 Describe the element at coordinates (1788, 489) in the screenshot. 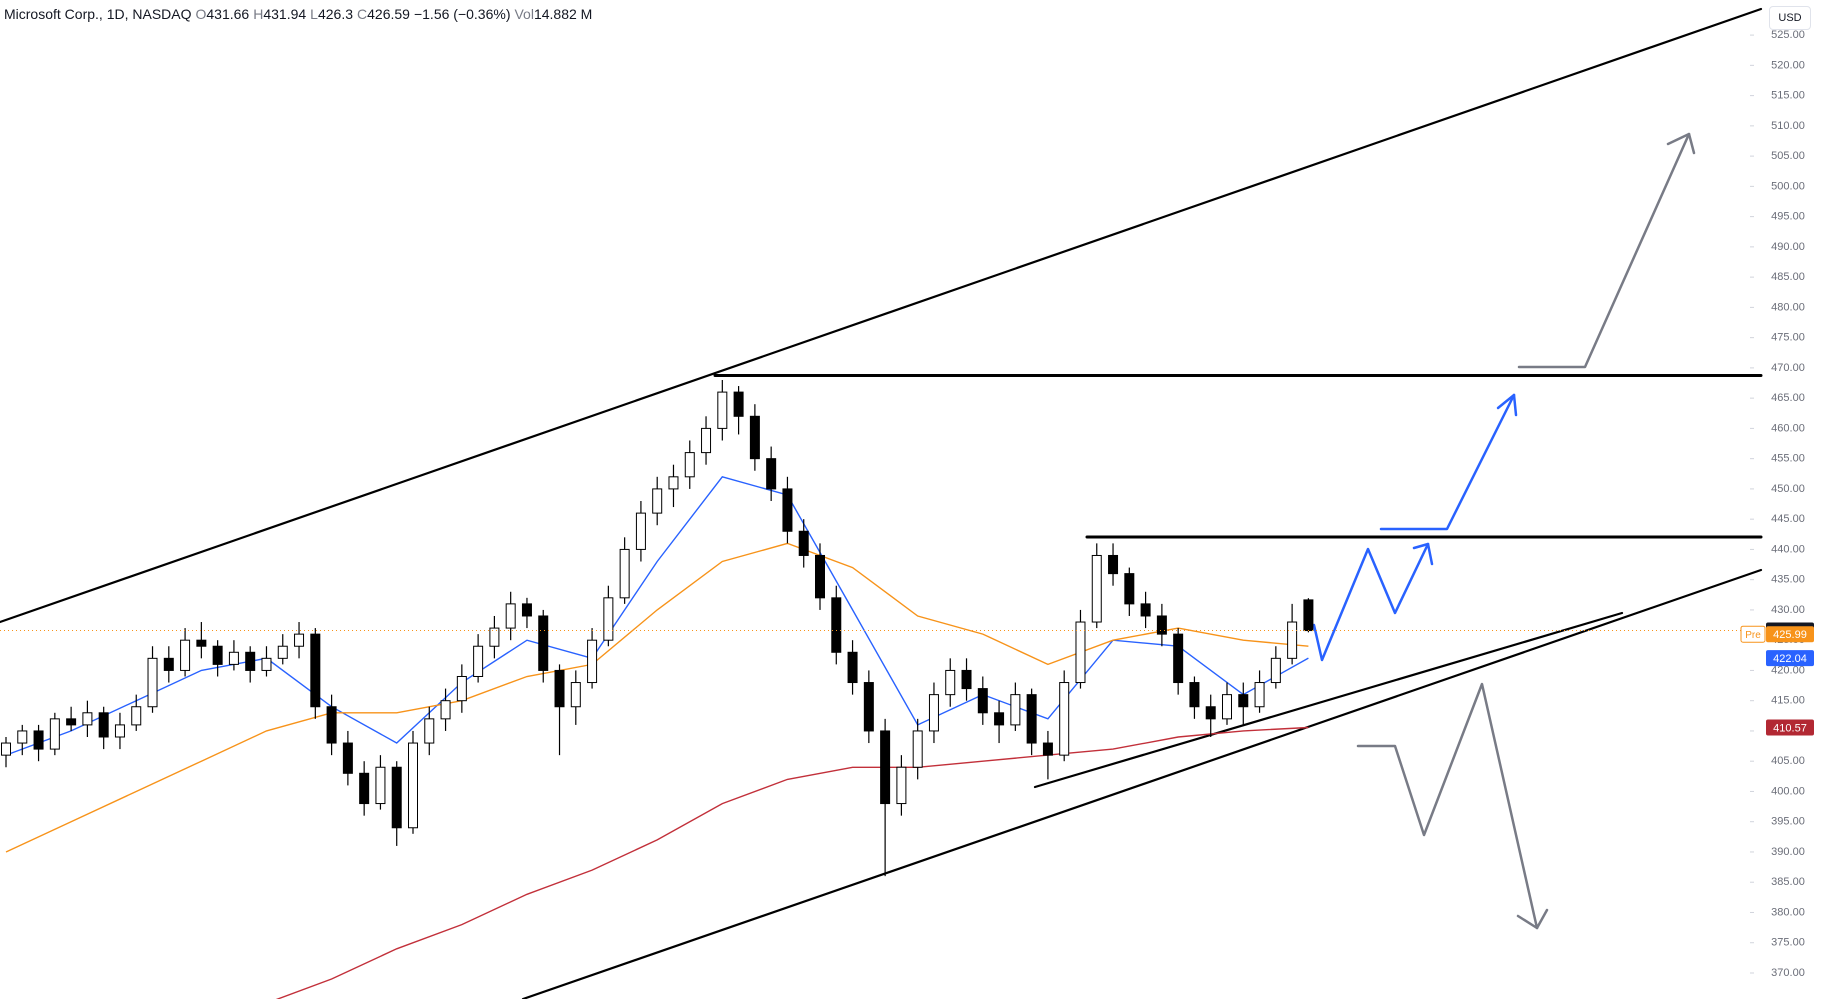

I see `y-tick-label: 450.00` at that location.